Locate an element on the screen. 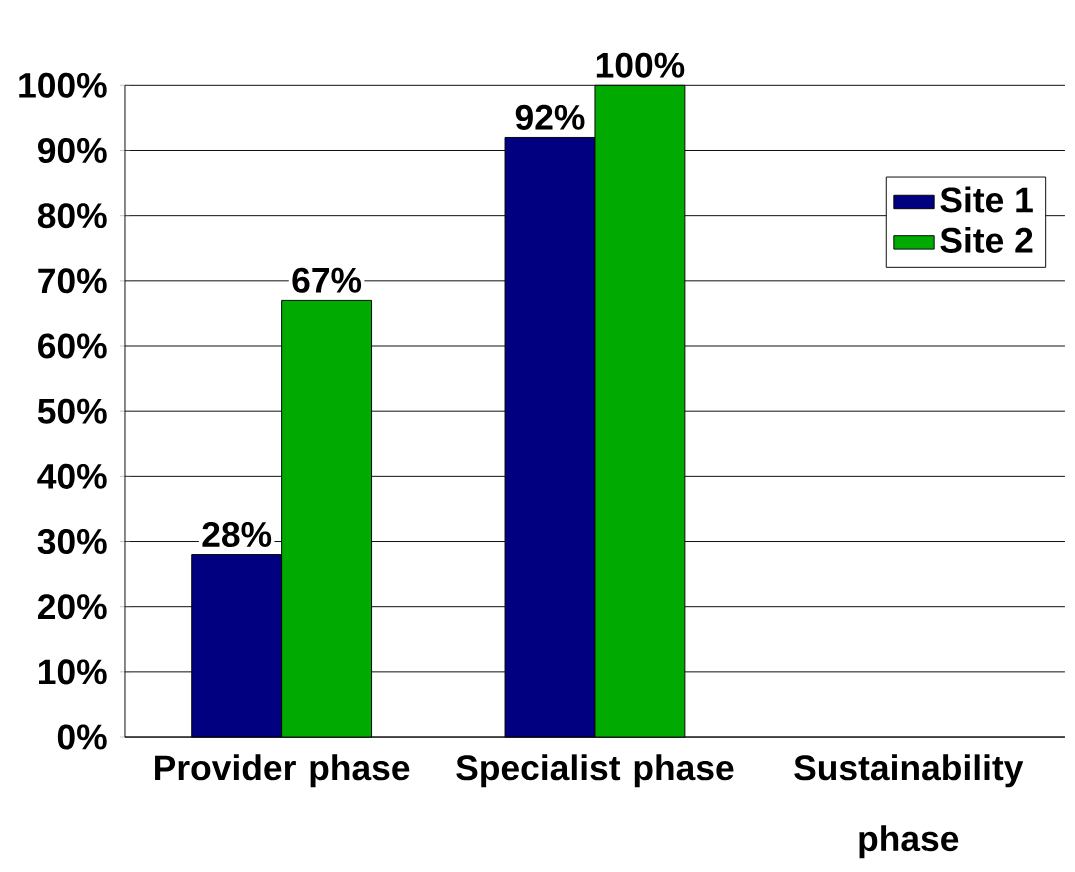 This screenshot has height=872, width=1075. data-label: 100% is located at coordinates (640, 65).